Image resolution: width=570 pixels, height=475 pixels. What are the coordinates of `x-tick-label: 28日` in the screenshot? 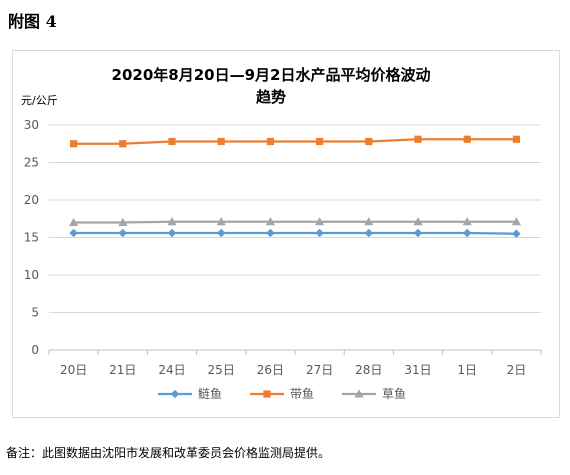 It's located at (368, 370).